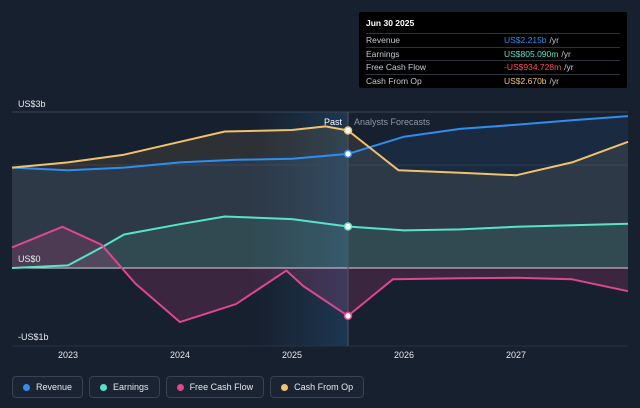 This screenshot has height=408, width=640. I want to click on series-marker-free-cash-flow, so click(348, 316).